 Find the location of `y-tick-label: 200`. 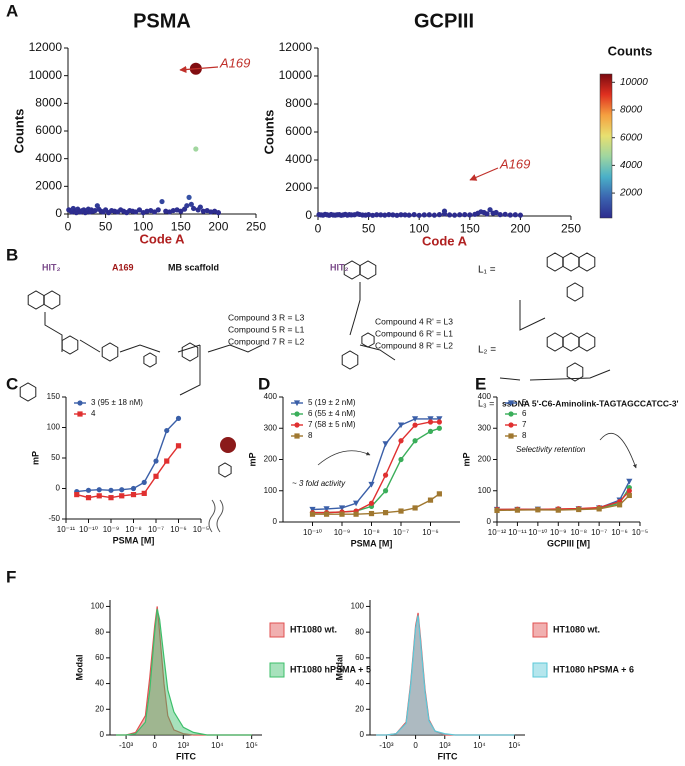

y-tick-label: 200 is located at coordinates (271, 459).